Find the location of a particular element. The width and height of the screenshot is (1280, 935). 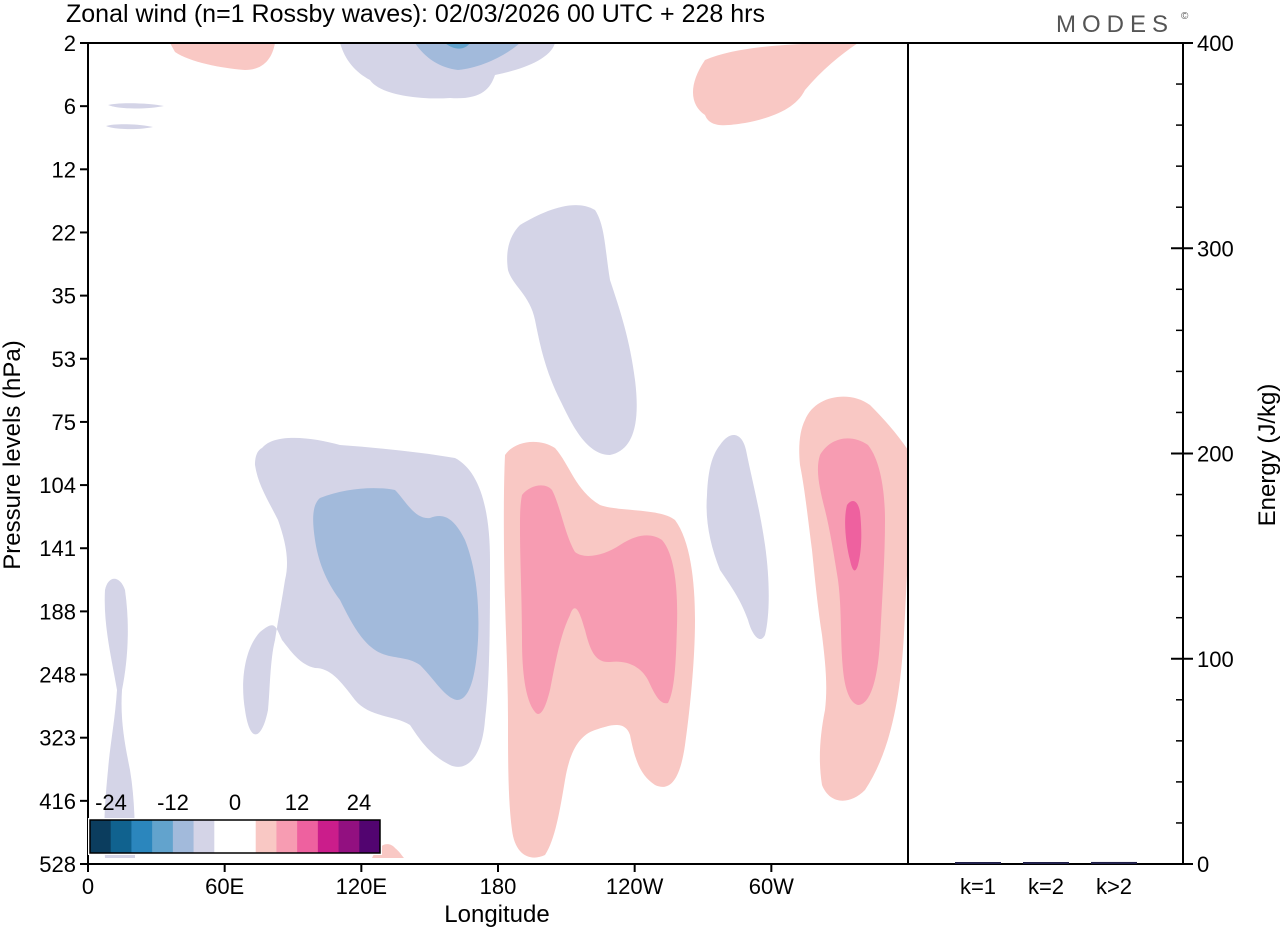

energy-category-label: k=1 is located at coordinates (978, 886).